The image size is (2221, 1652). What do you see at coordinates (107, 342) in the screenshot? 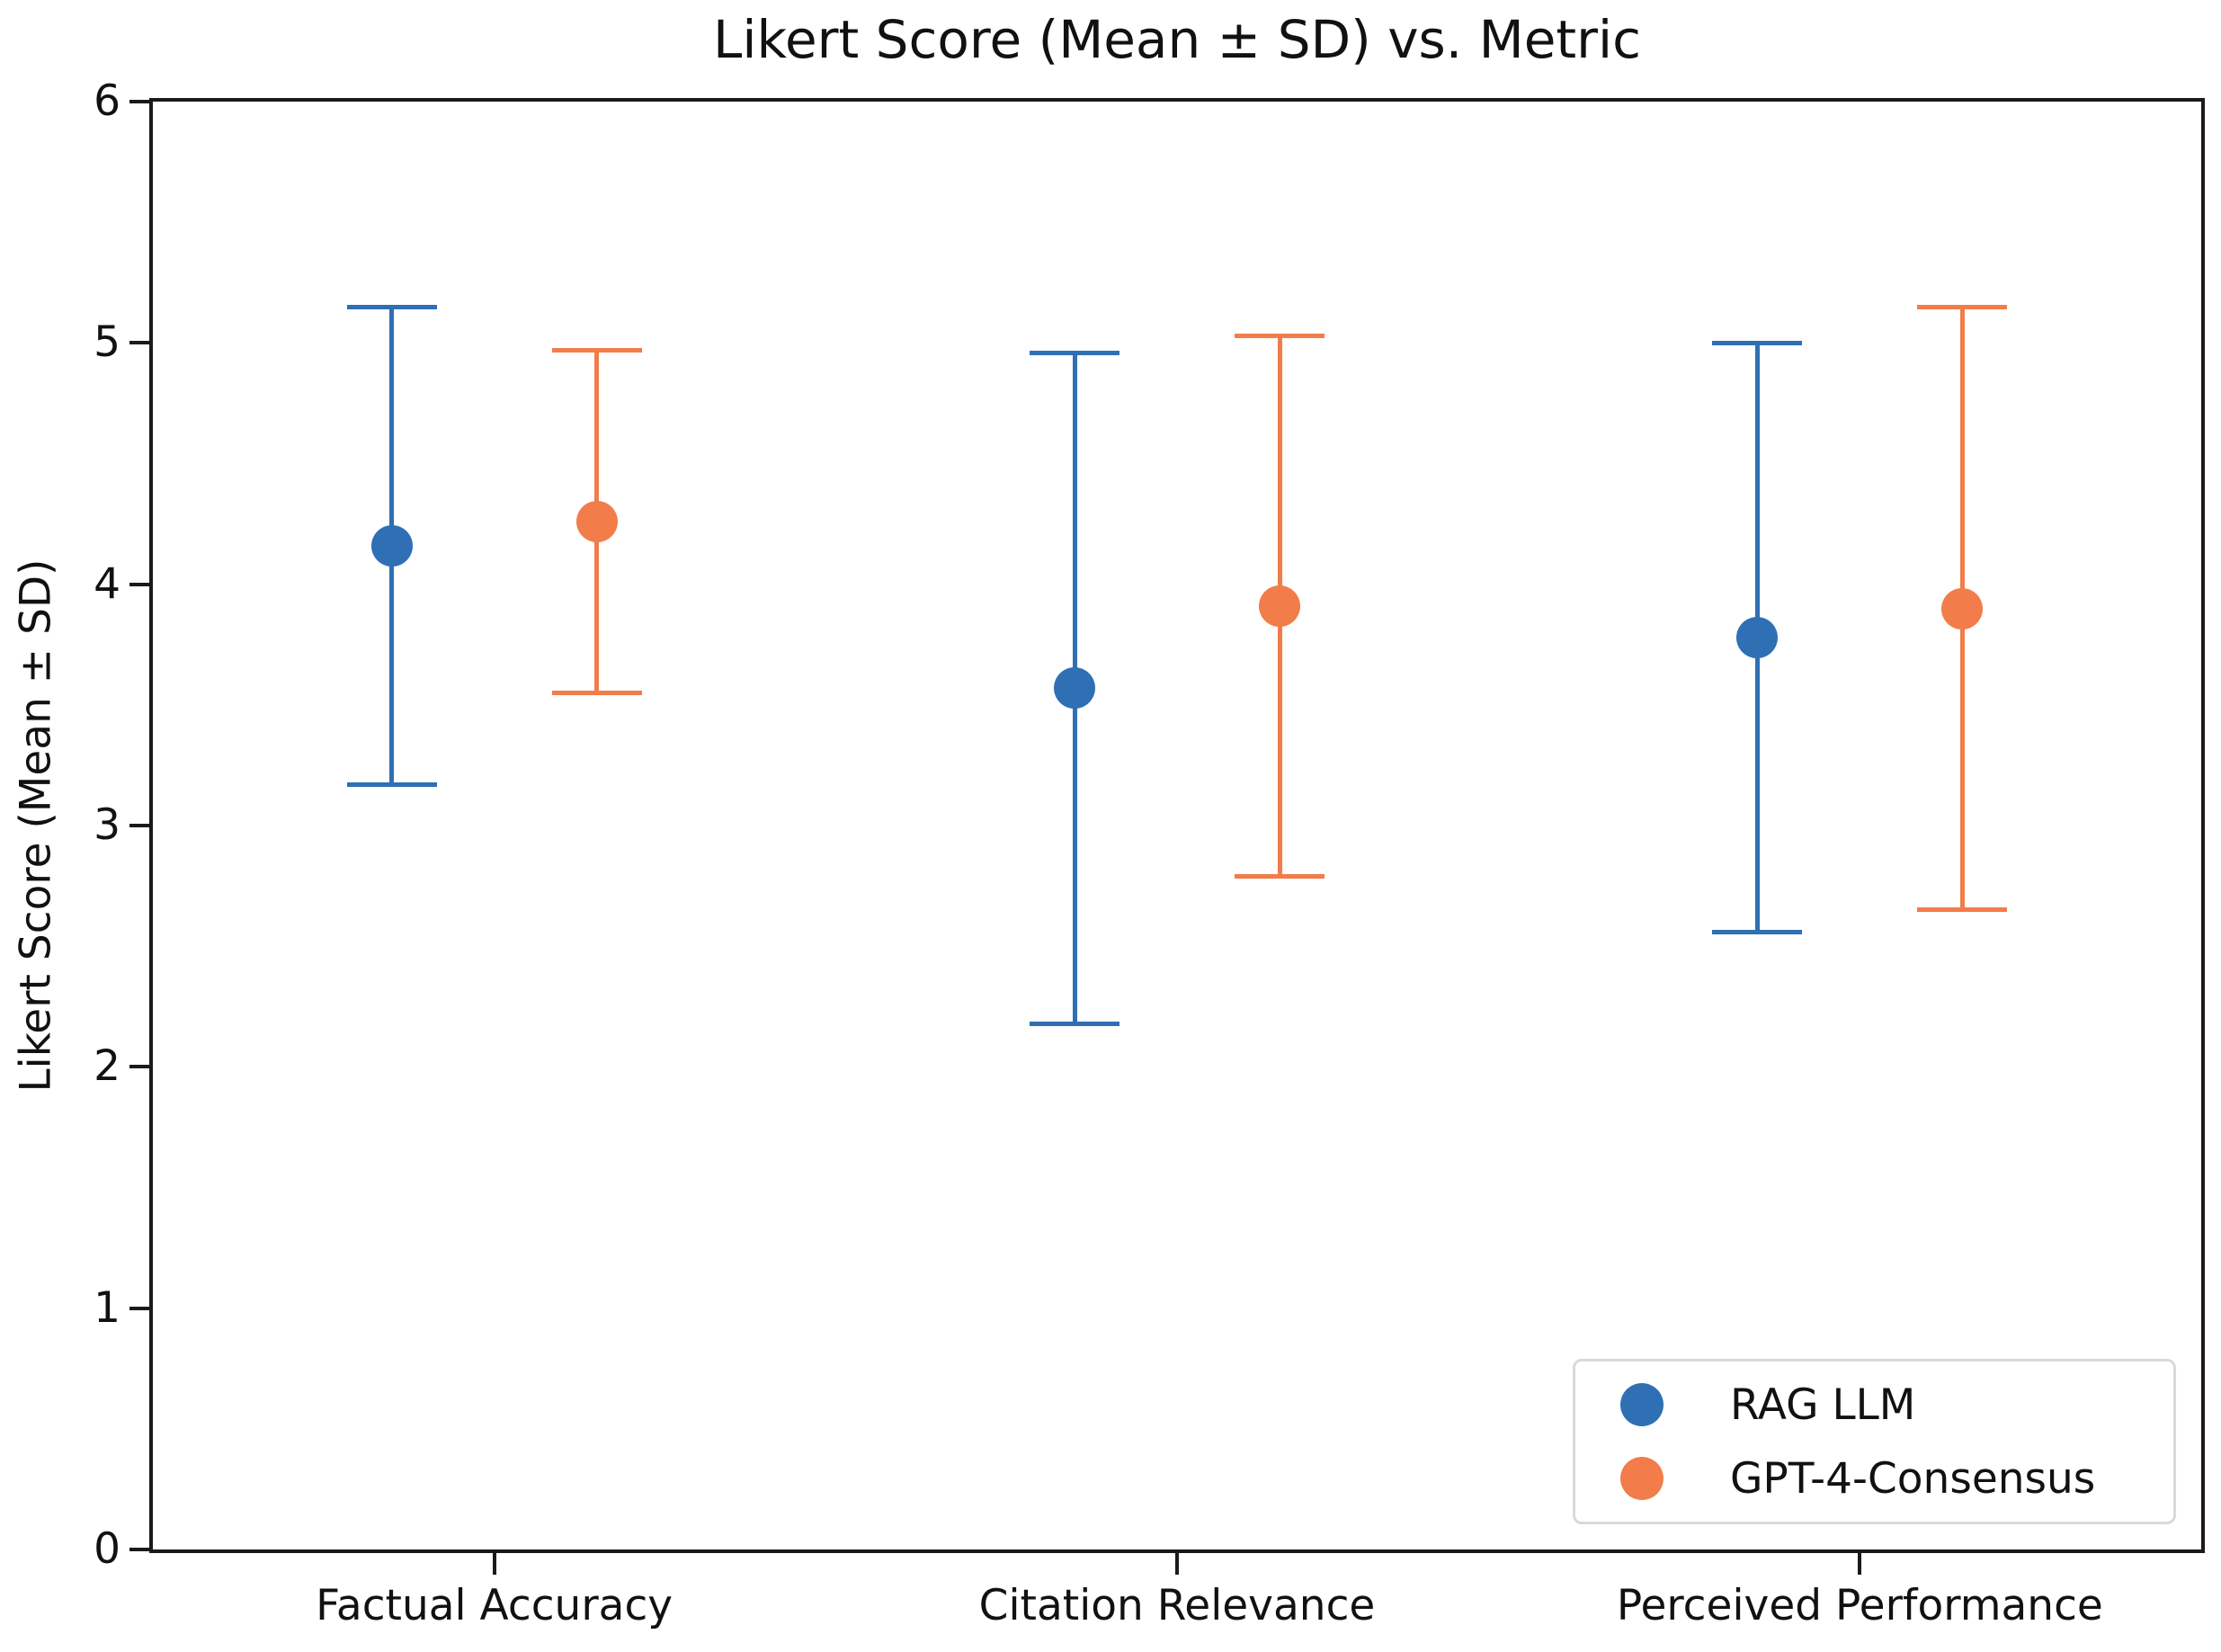
I see `y-tick-label: 5` at bounding box center [107, 342].